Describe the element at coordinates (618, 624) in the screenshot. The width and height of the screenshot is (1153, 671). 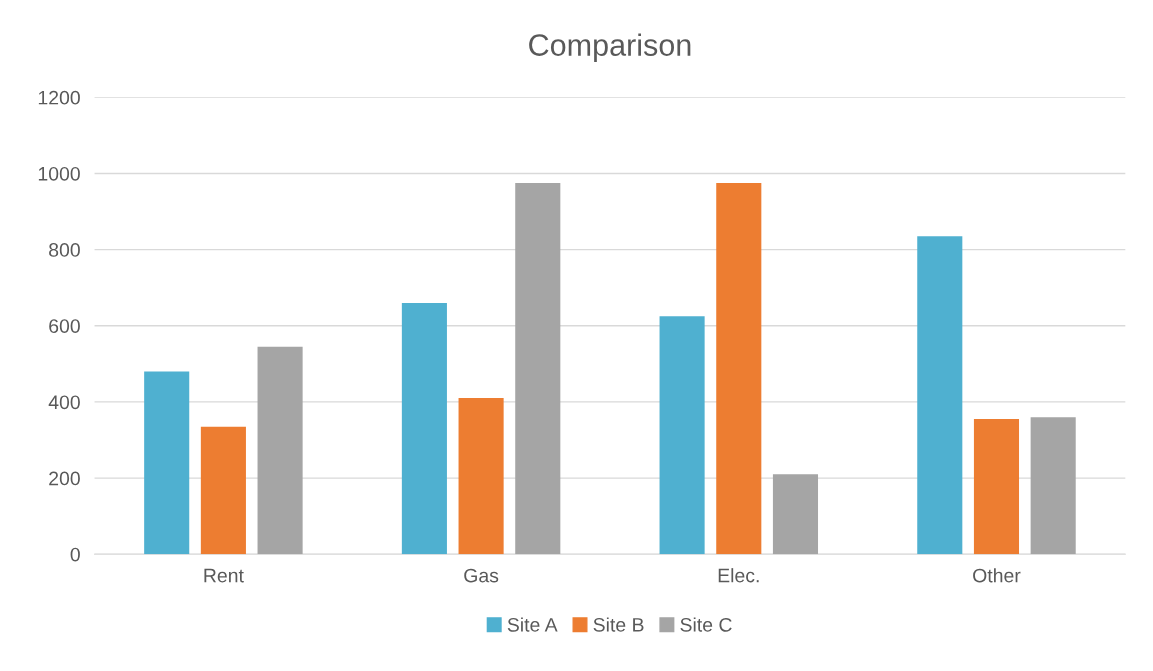
I see `legend-label: Site B` at that location.